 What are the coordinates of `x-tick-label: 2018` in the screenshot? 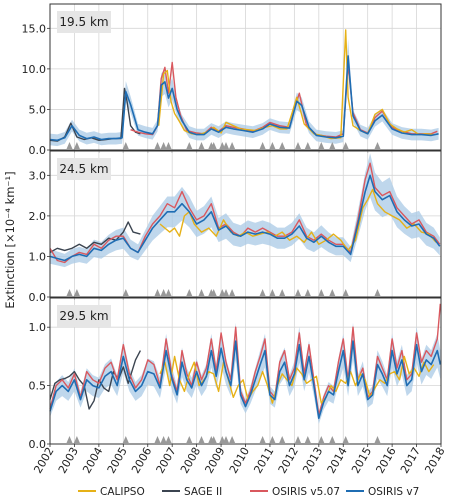 It's located at (434, 460).